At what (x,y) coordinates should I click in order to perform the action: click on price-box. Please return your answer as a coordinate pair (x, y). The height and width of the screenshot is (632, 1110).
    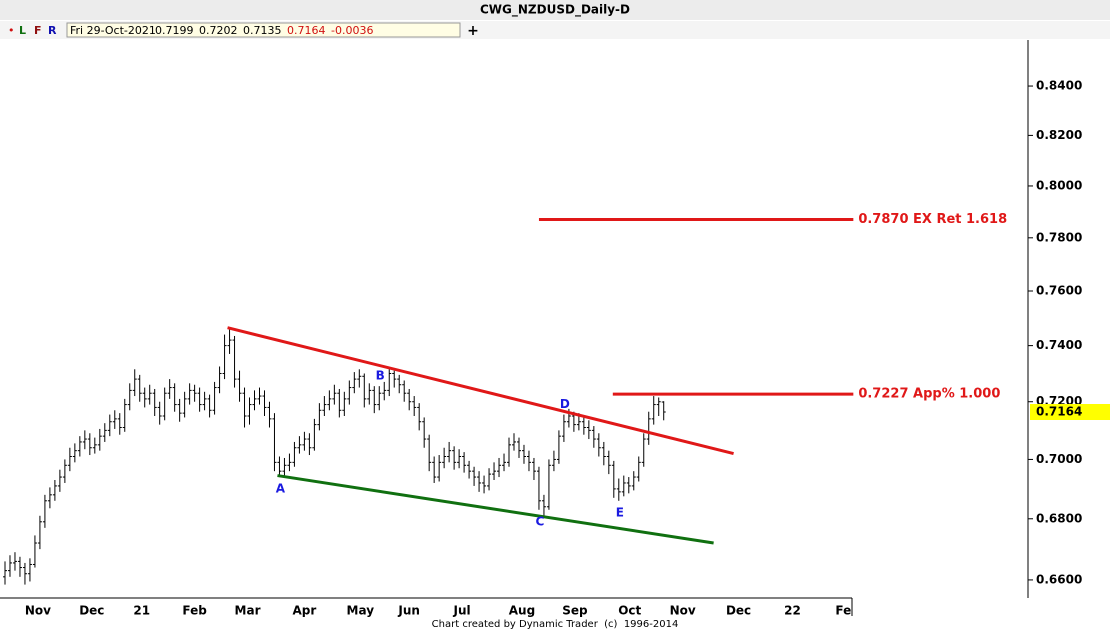
    Looking at the image, I should click on (1070, 411).